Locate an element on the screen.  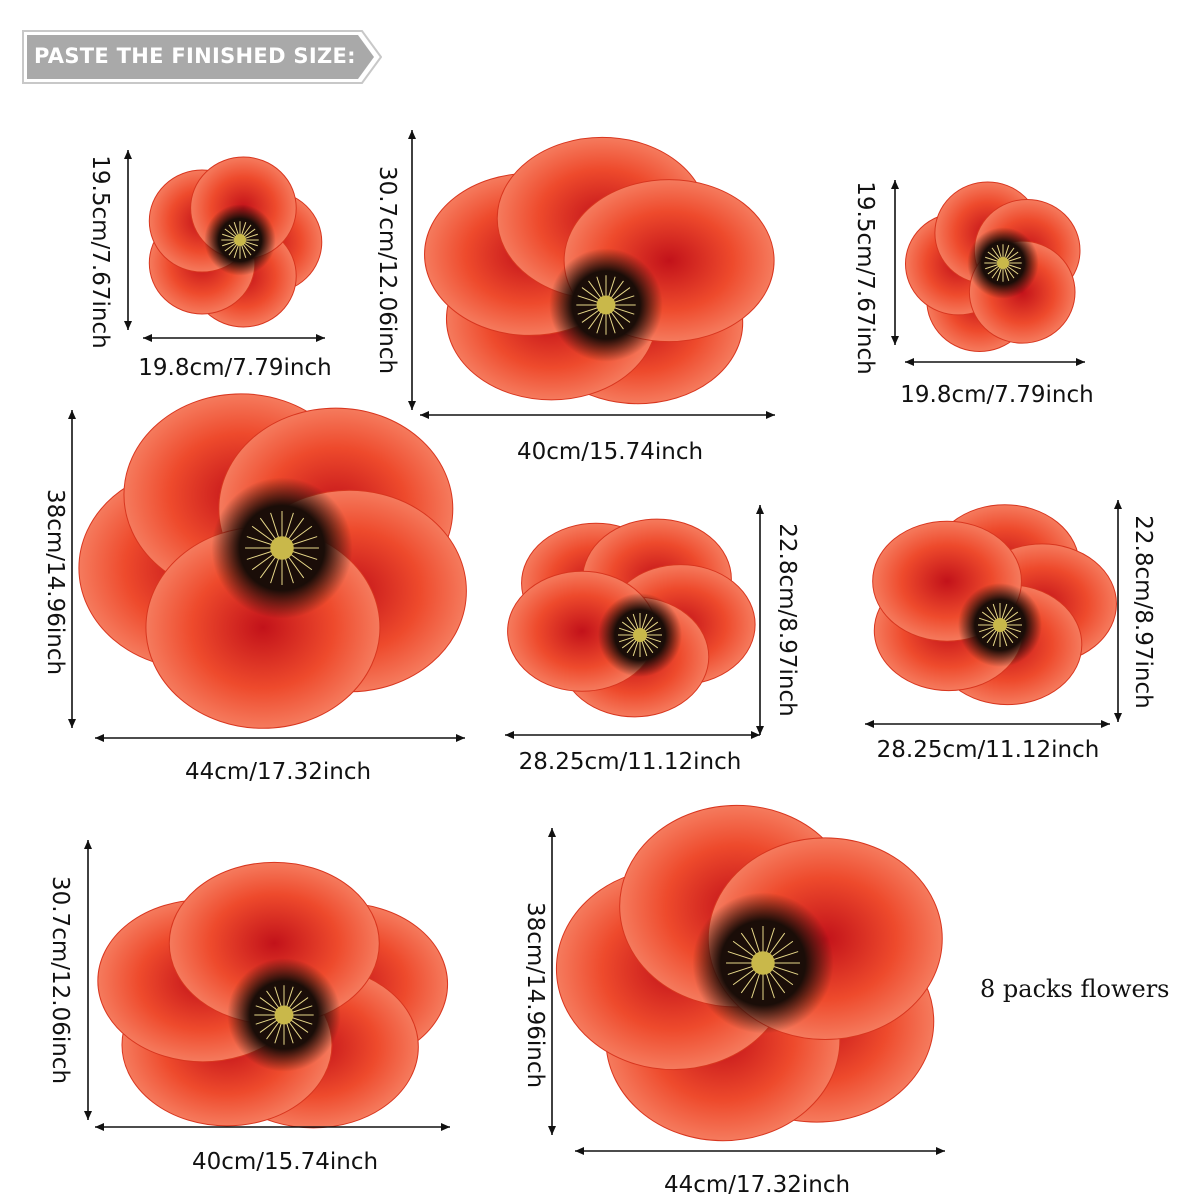
size-banner is located at coordinates (202, 57).